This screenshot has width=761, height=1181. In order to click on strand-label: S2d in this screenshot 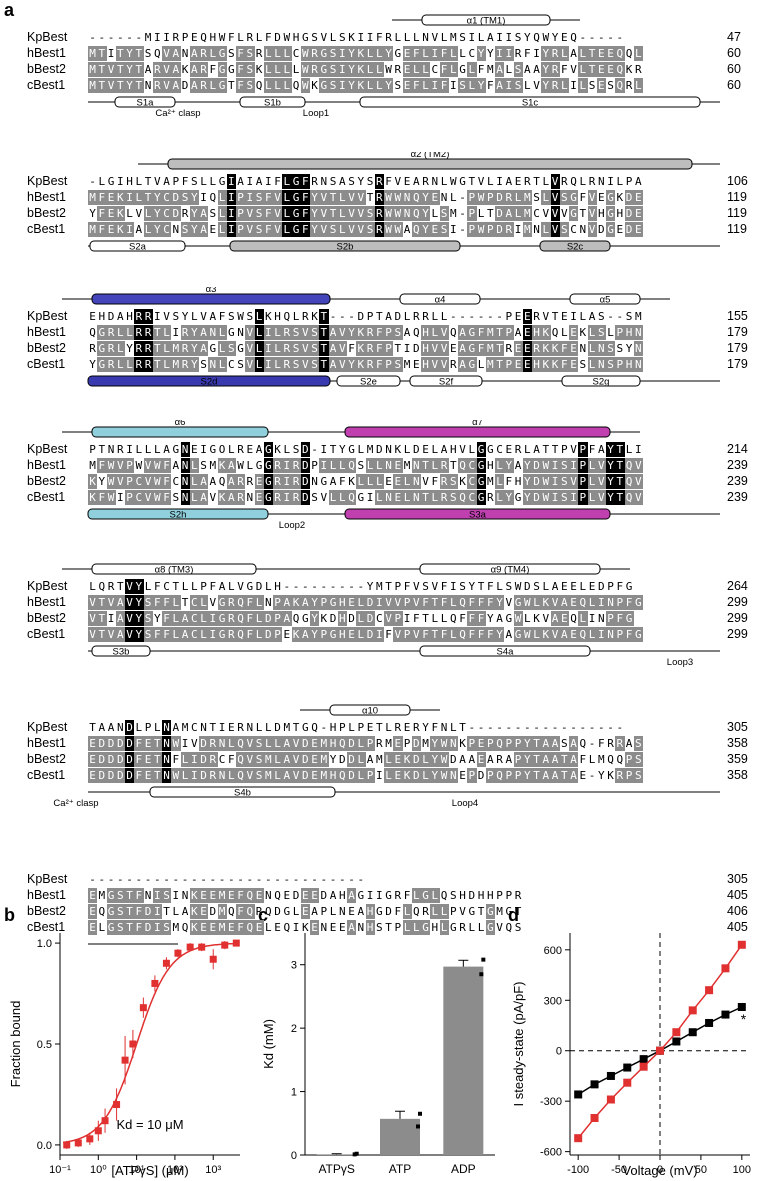, I will do `click(209, 382)`.